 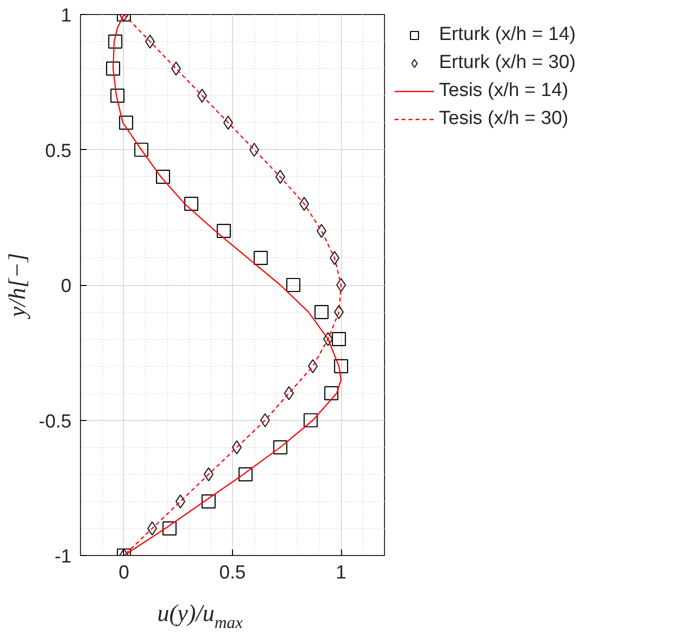 I want to click on x-tick-label: 1, so click(x=341, y=573).